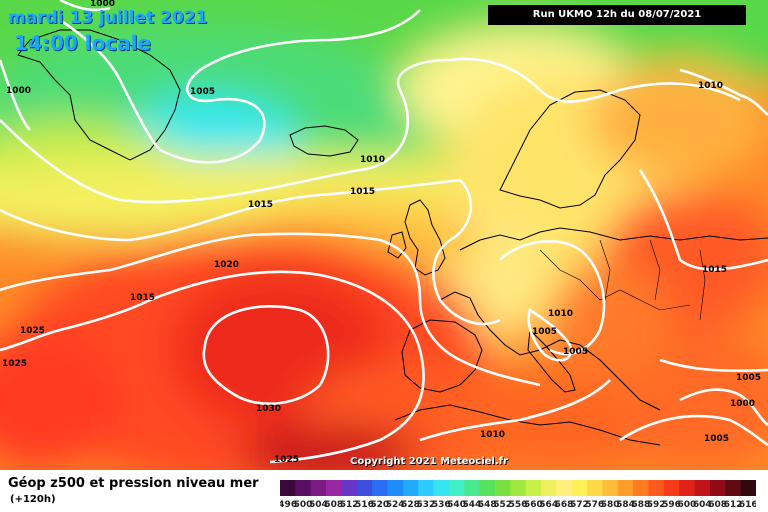 Image resolution: width=768 pixels, height=512 pixels. I want to click on east-europe-borders, so click(622, 280).